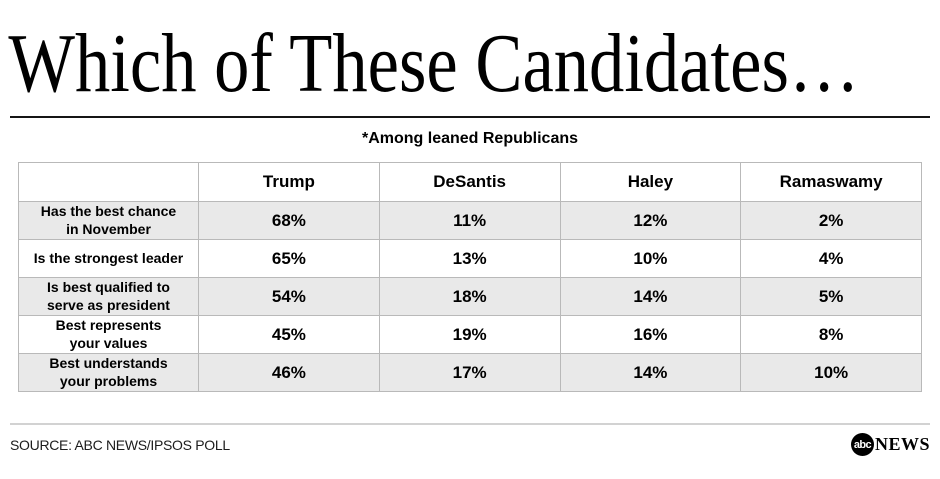 This screenshot has width=940, height=479. What do you see at coordinates (831, 334) in the screenshot?
I see `value-cell-ramaswamy: 8%` at bounding box center [831, 334].